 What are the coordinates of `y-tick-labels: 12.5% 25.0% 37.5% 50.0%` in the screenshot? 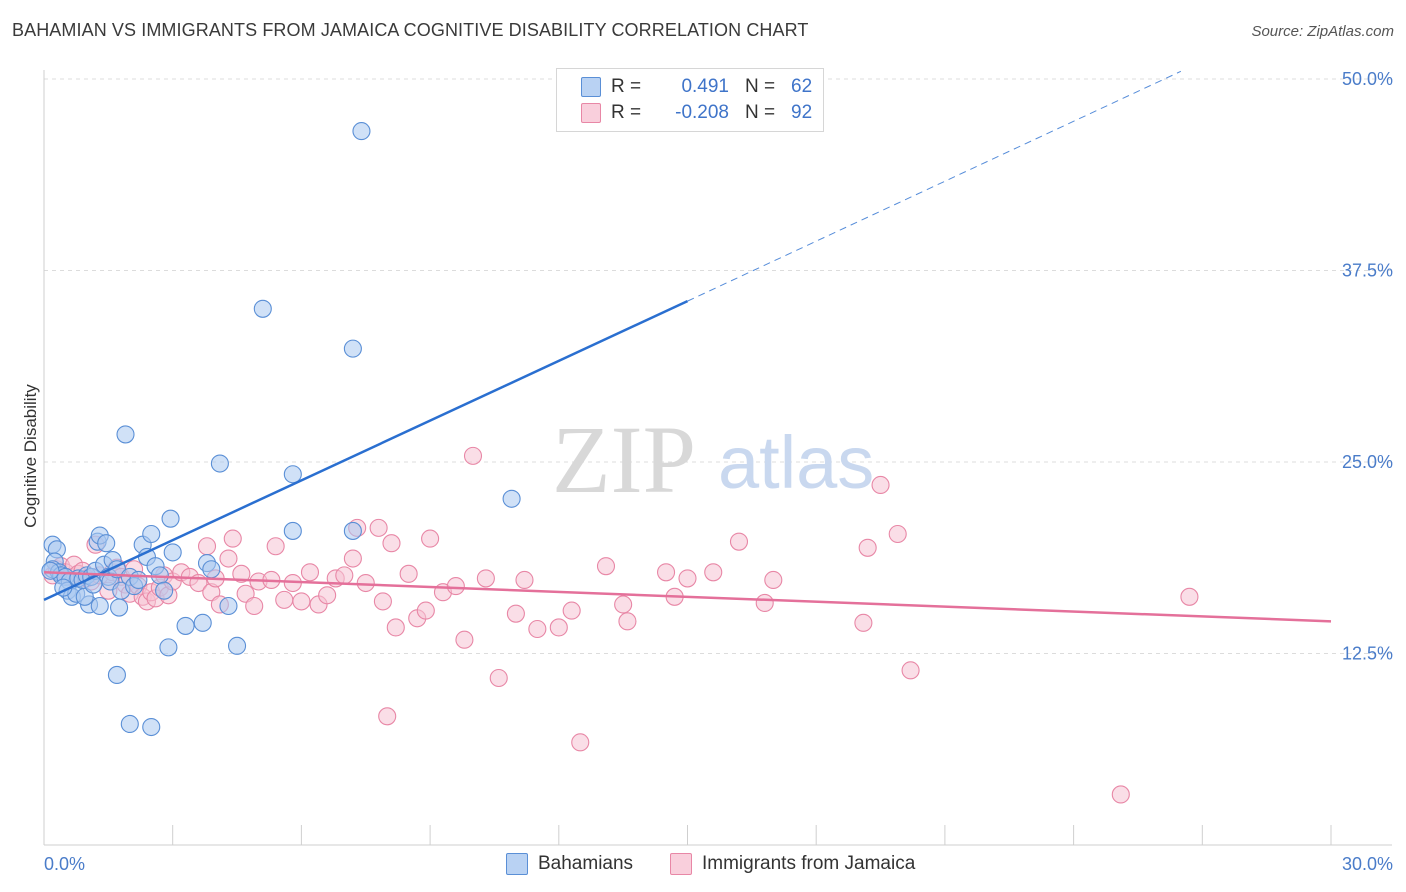 It's located at (1367, 366).